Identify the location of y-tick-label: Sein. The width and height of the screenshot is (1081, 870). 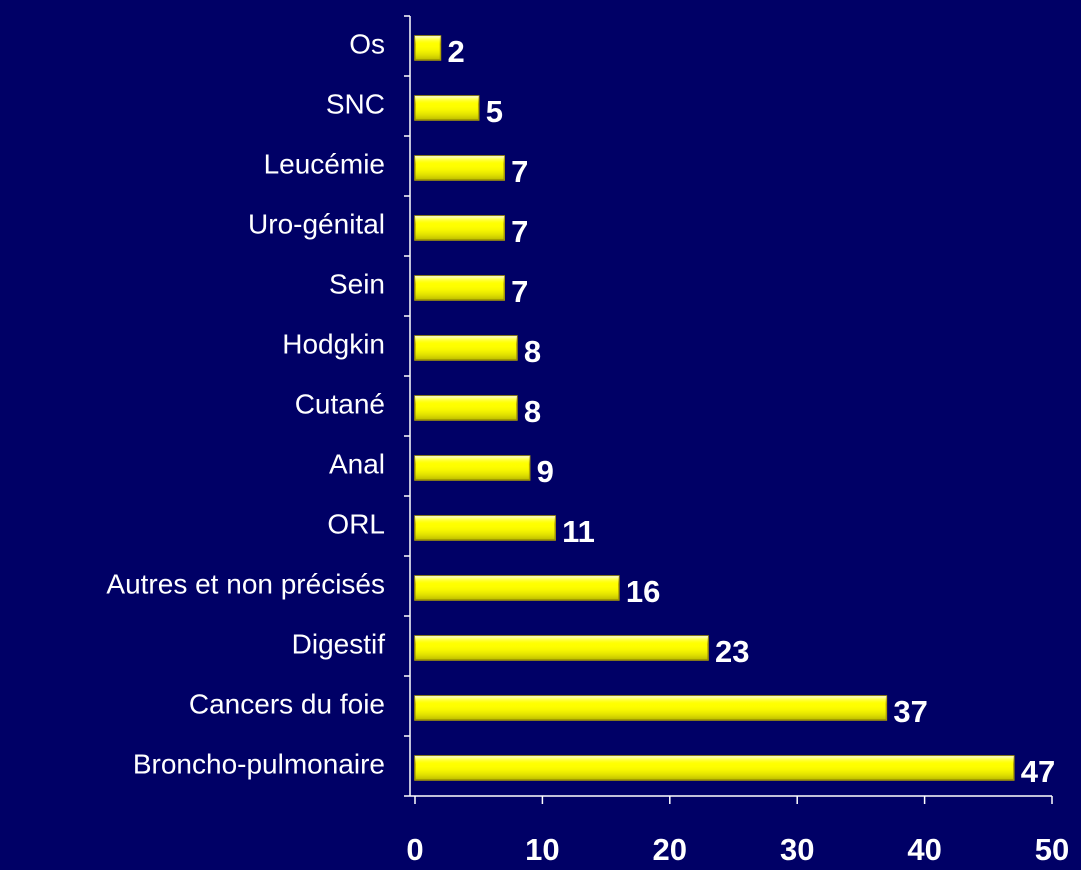
(357, 283).